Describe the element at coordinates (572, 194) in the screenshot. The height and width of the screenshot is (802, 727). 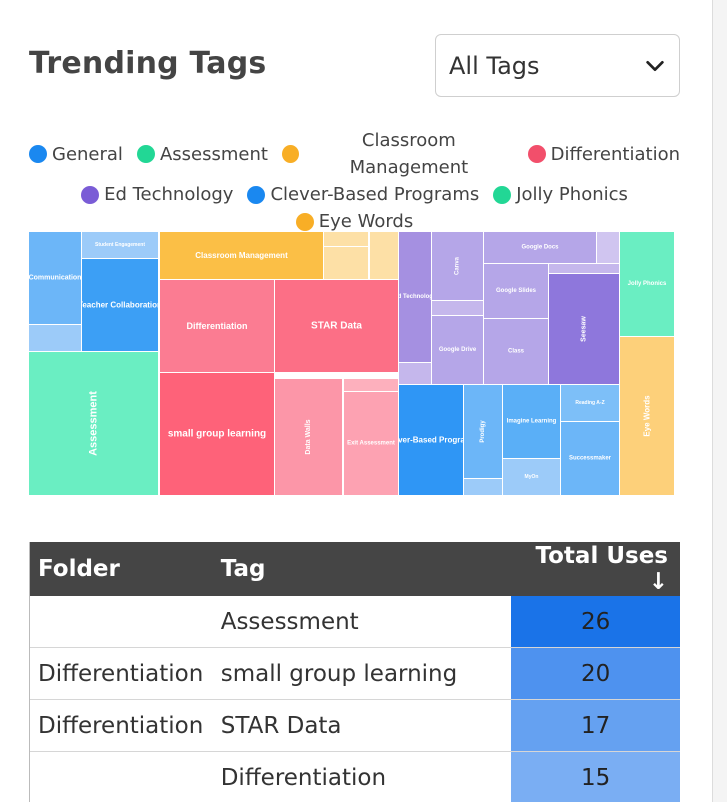
I see `legend-label: Jolly Phonics` at that location.